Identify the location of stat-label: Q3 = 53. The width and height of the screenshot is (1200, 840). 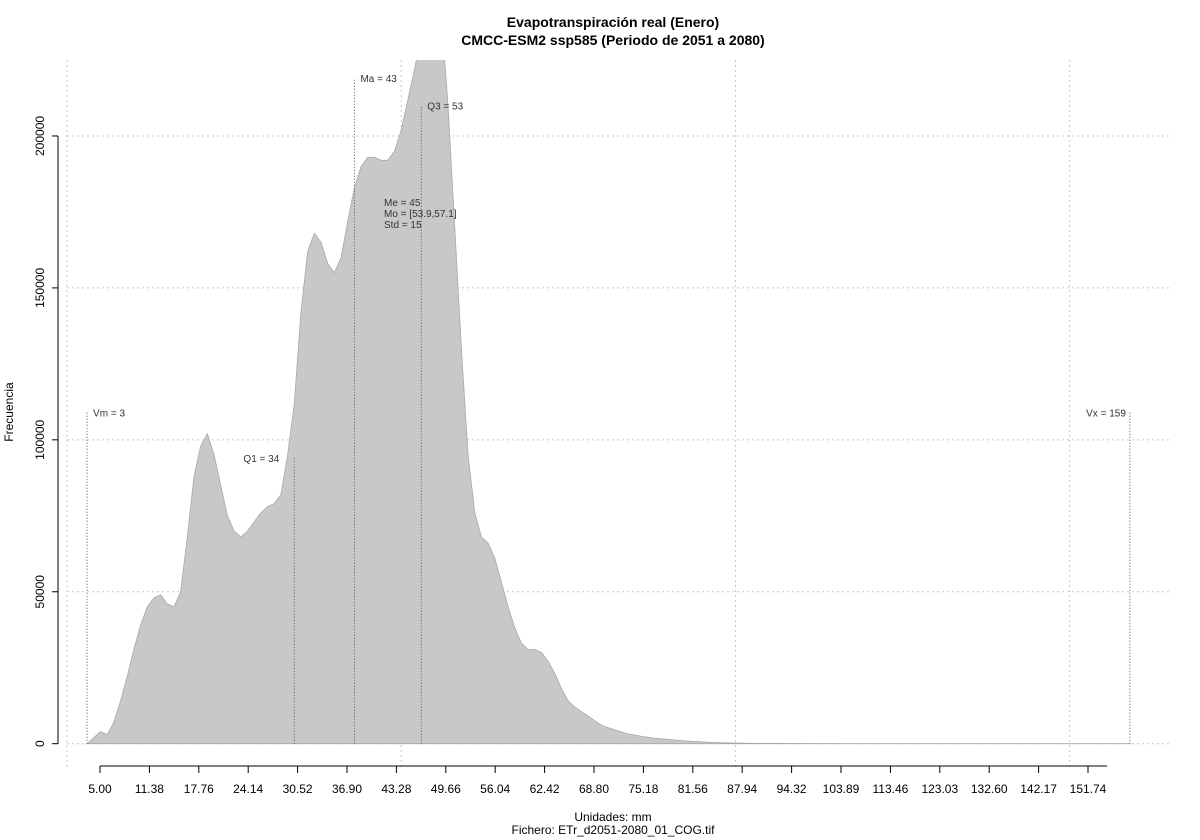
(445, 107).